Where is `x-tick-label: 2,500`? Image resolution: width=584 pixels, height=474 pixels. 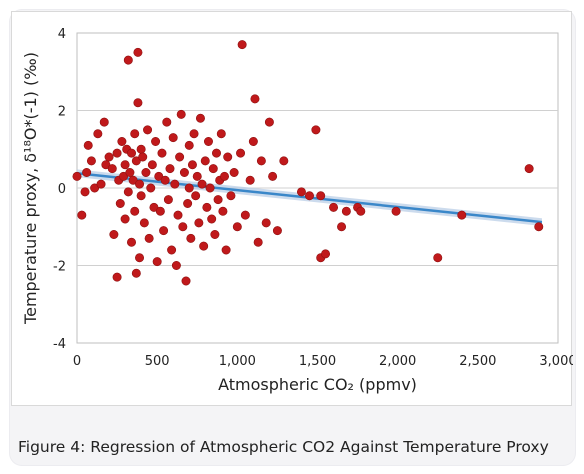
x-tick-label: 2,500 is located at coordinates (477, 361).